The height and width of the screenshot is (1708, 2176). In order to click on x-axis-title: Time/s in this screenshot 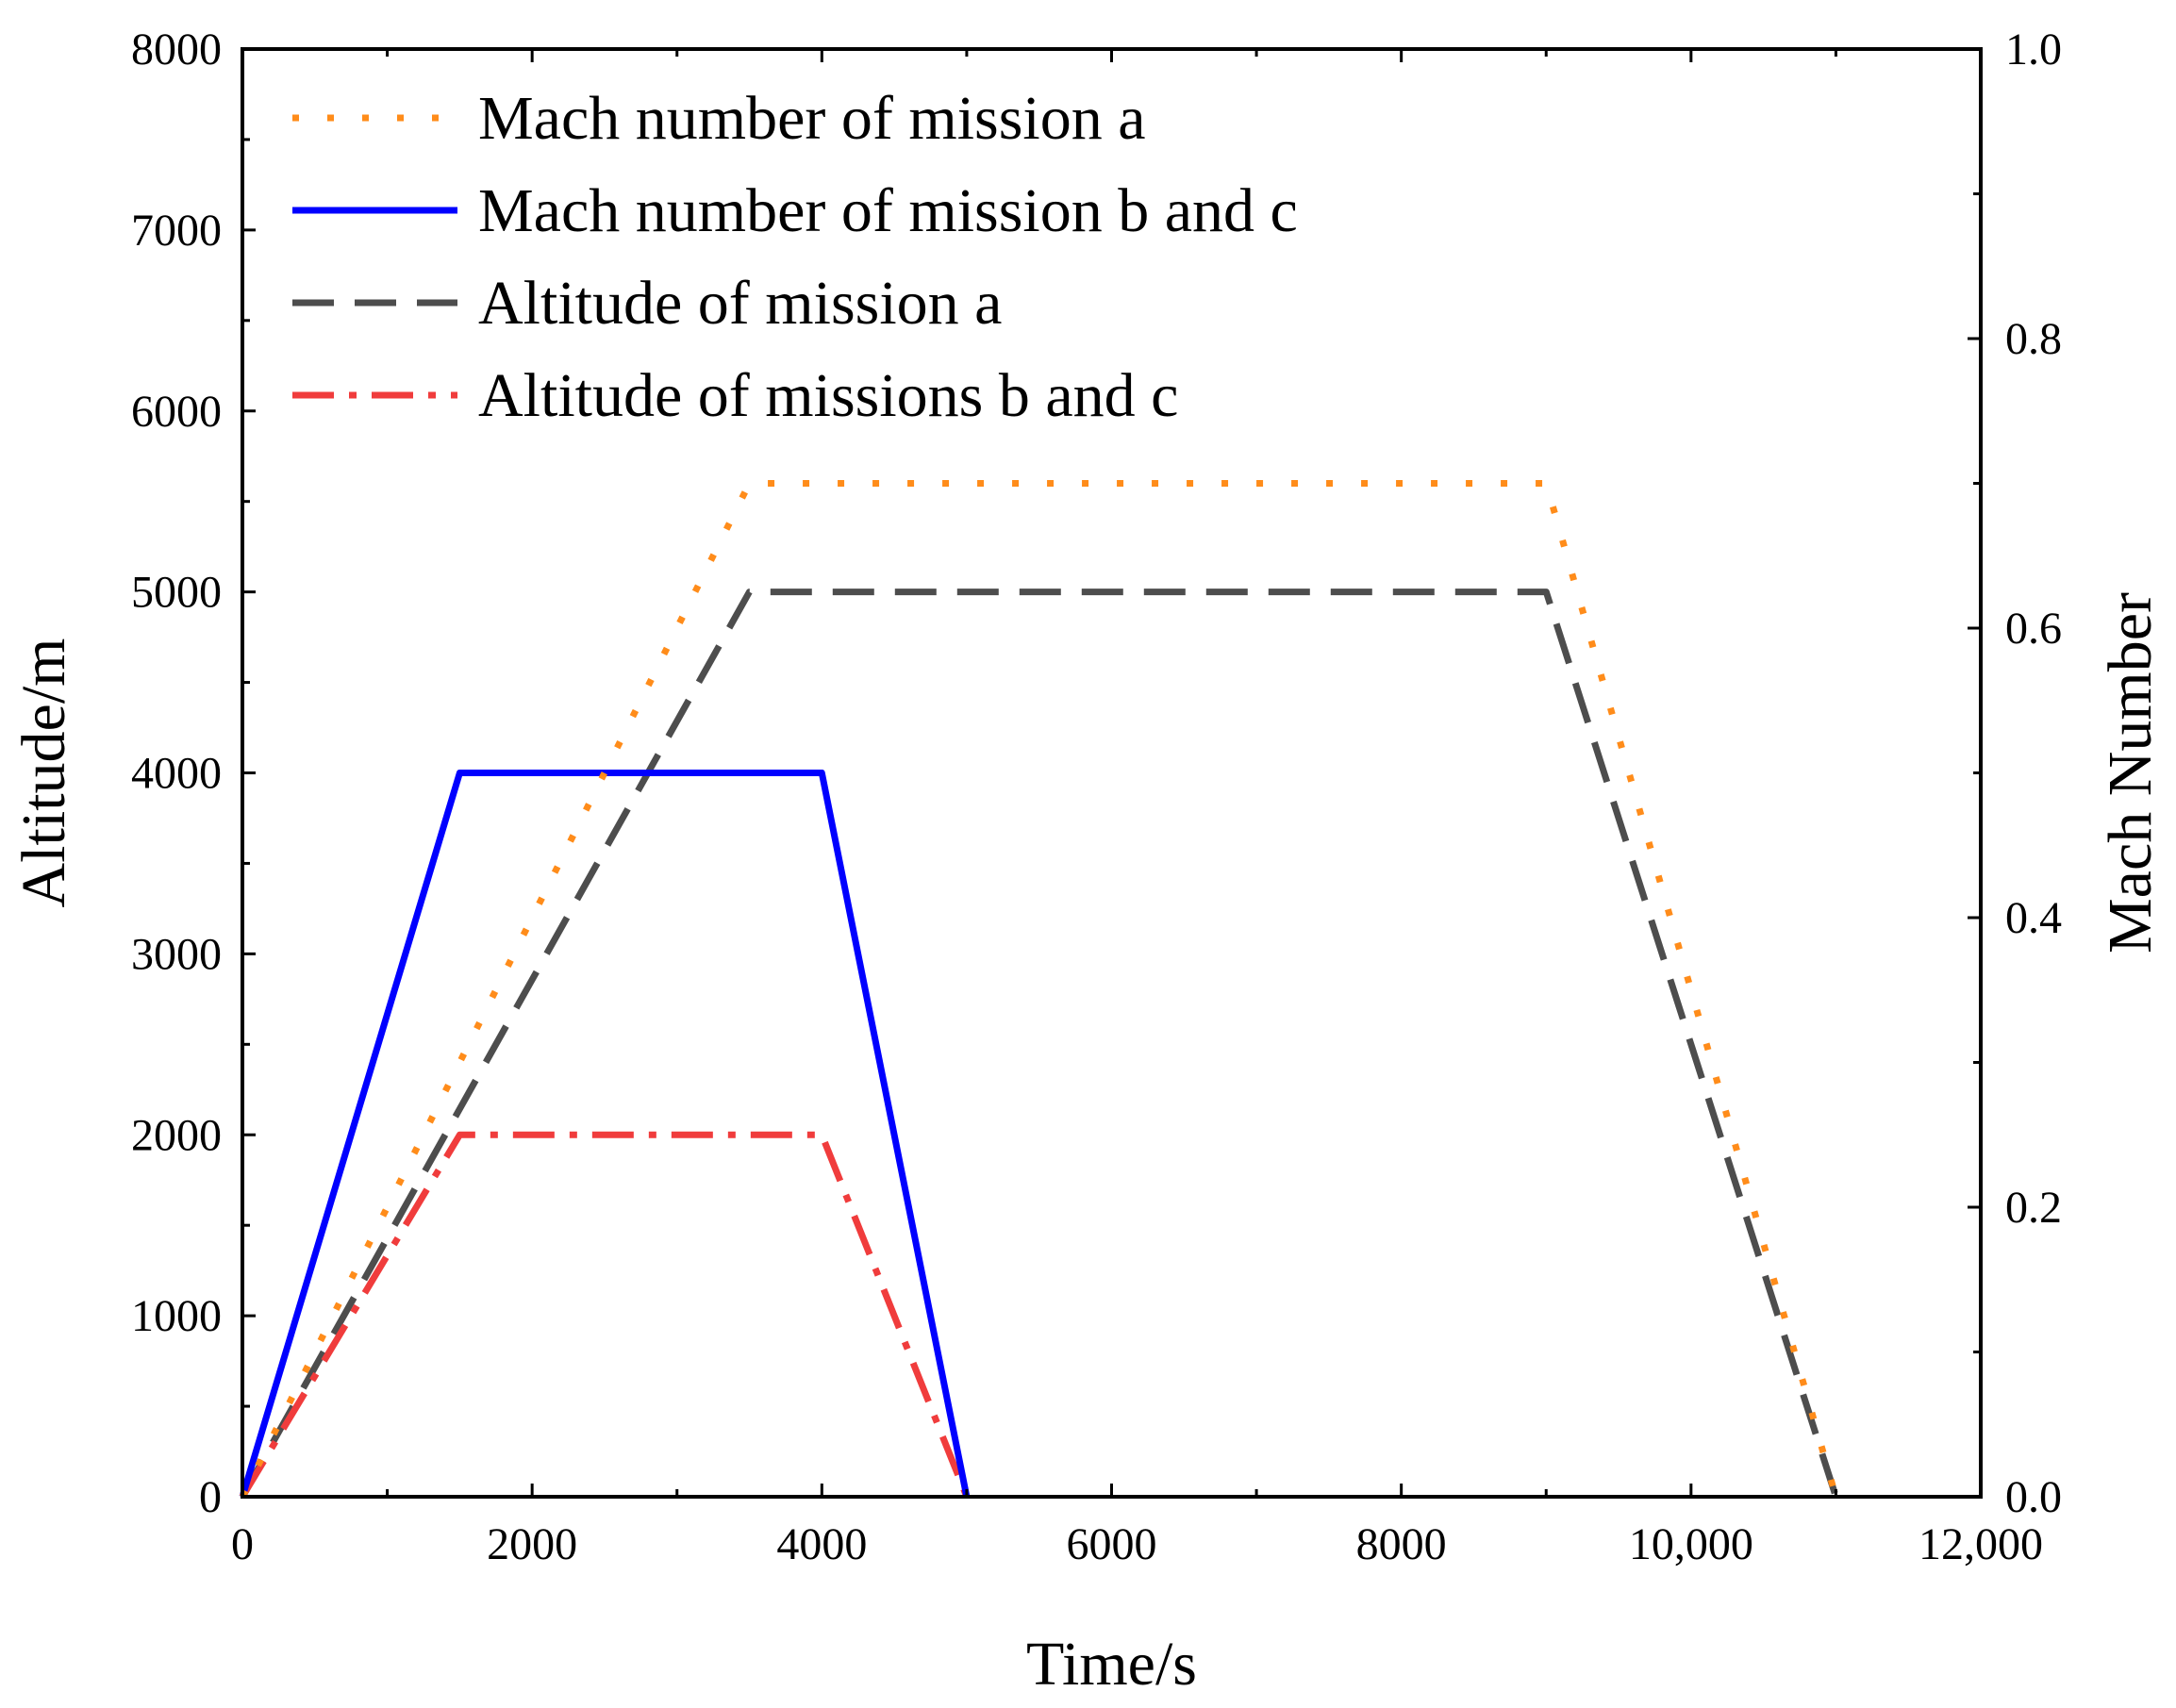, I will do `click(1111, 1664)`.